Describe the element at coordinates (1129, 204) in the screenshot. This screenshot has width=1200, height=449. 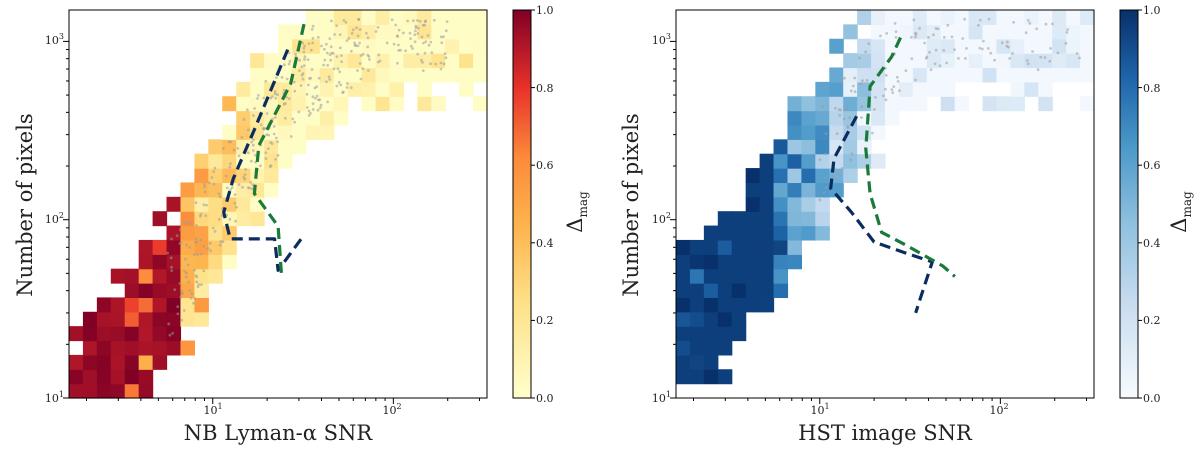
I see `colorbar-gradient` at that location.